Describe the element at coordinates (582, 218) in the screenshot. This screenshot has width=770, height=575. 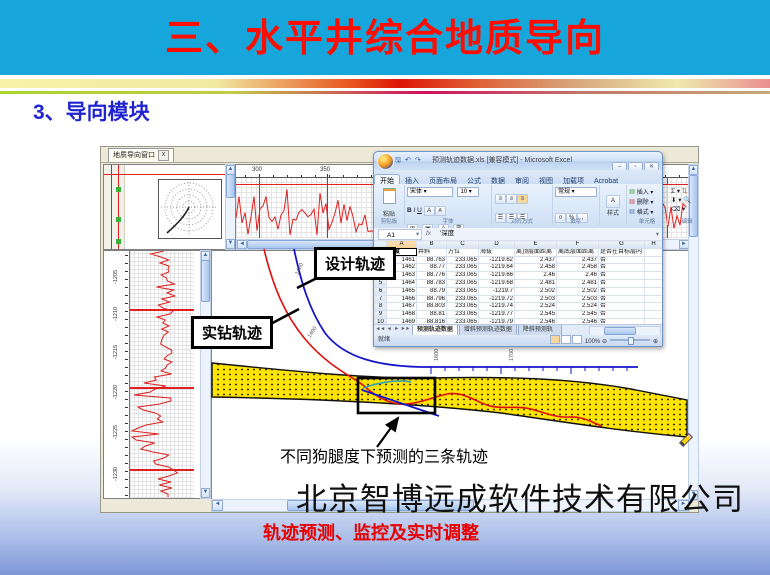
I see `comma-icon: ,` at that location.